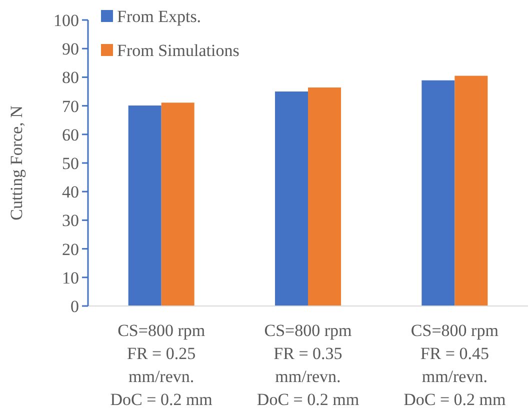 This screenshot has width=532, height=417. What do you see at coordinates (16, 163) in the screenshot?
I see `y-axis-title: Cutting Force, N` at bounding box center [16, 163].